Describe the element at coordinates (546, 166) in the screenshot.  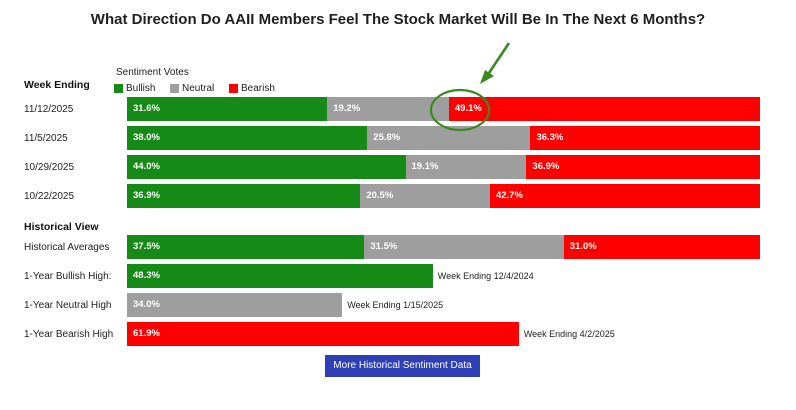
I see `data-label-bearish: 36.9%` at that location.